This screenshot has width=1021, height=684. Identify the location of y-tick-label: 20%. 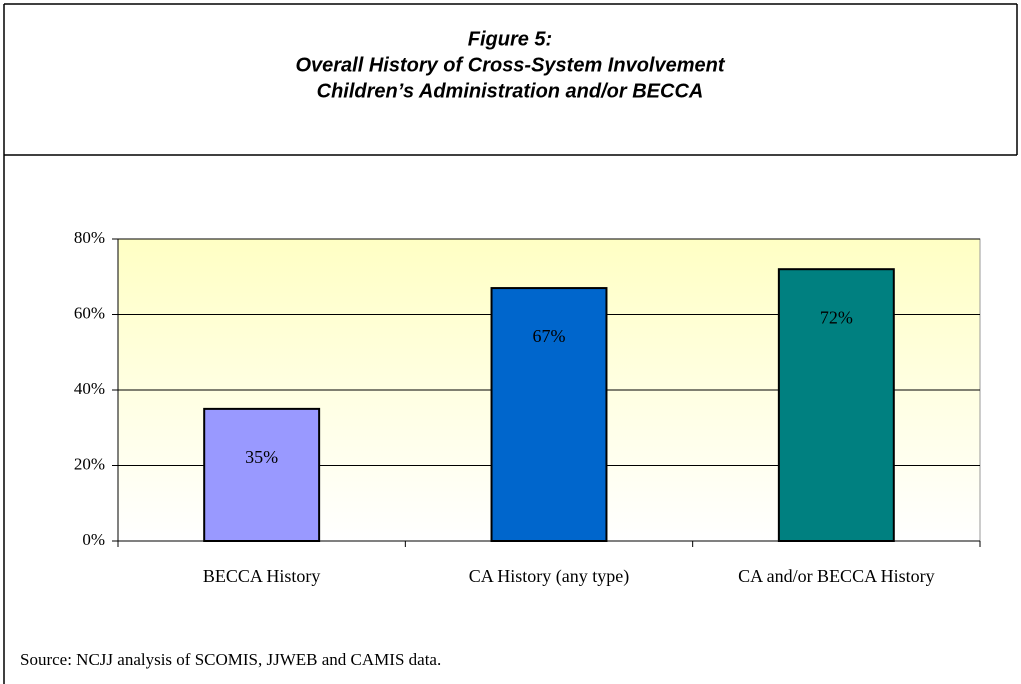
(89, 463).